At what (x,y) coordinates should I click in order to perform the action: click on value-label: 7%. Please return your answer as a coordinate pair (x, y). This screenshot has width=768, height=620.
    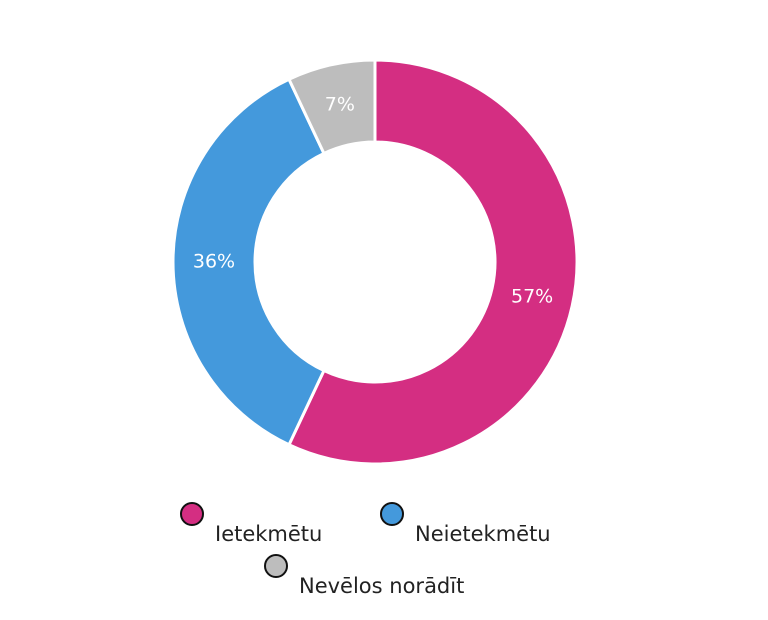
    Looking at the image, I should click on (340, 104).